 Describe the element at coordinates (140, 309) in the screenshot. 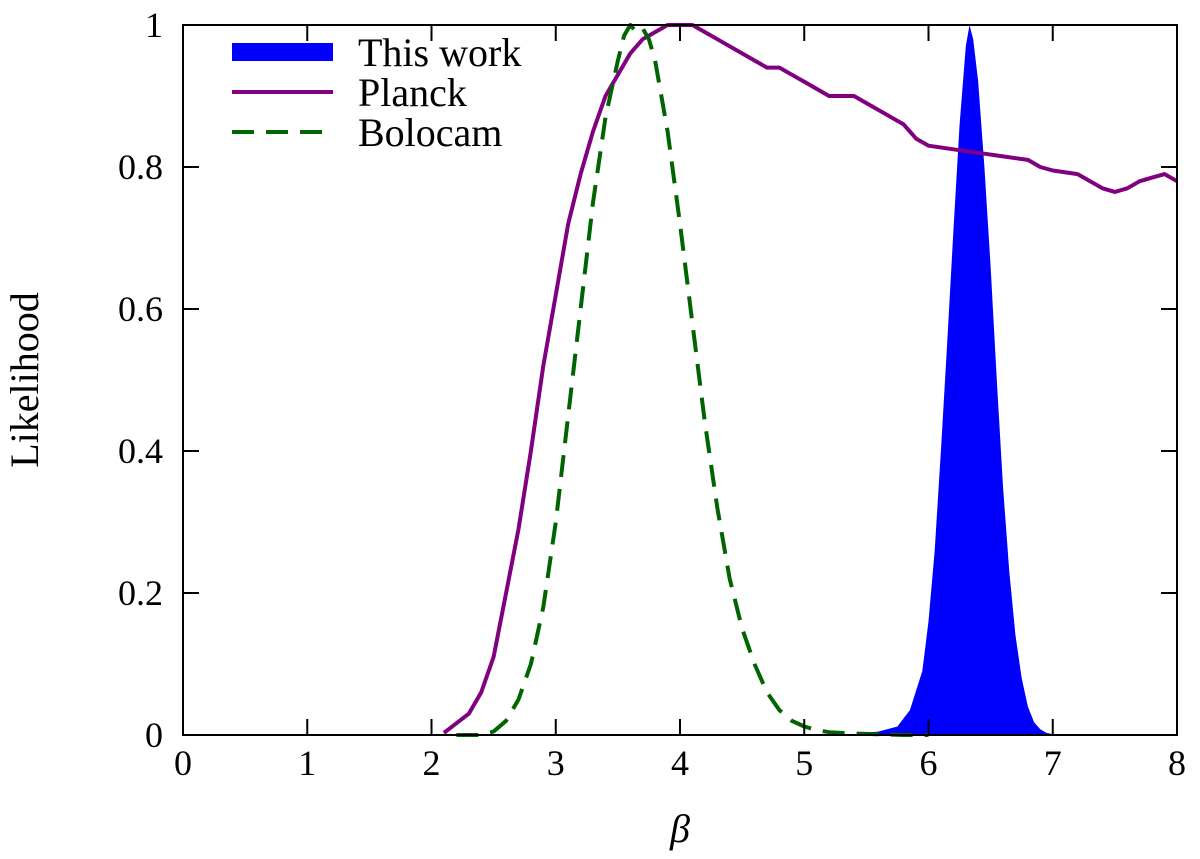

I see `y-tick-label: 0.6` at that location.